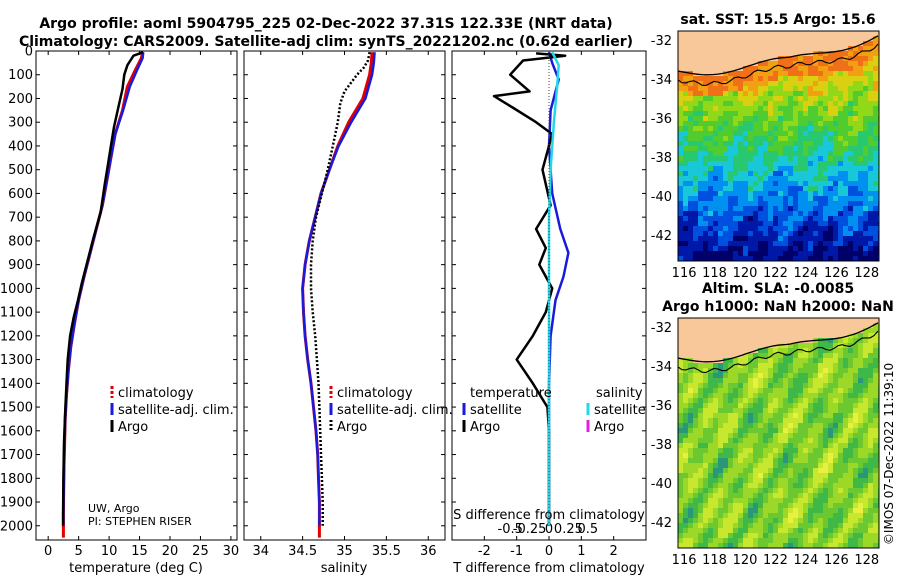 The image size is (900, 580). I want to click on legend-label-argo: Argo, so click(352, 427).